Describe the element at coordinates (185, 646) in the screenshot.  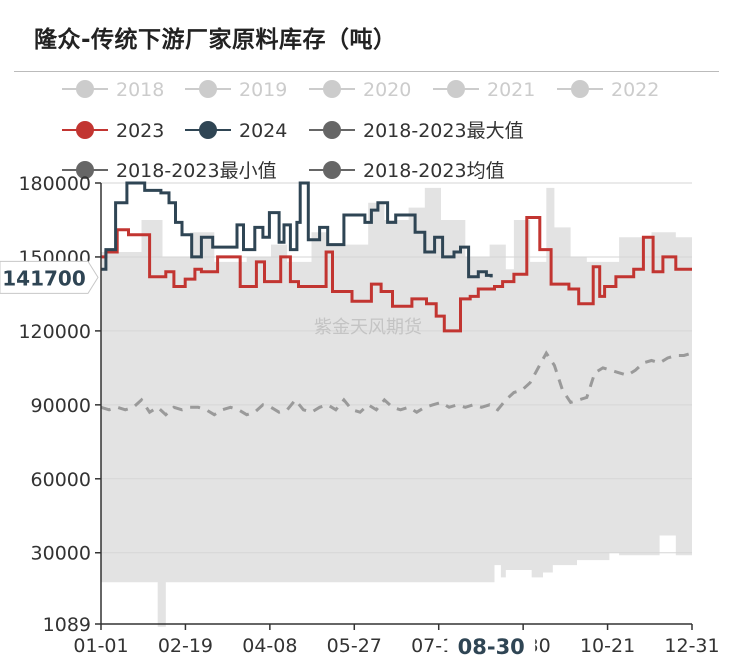
I see `x-tick-label: 02-19` at that location.